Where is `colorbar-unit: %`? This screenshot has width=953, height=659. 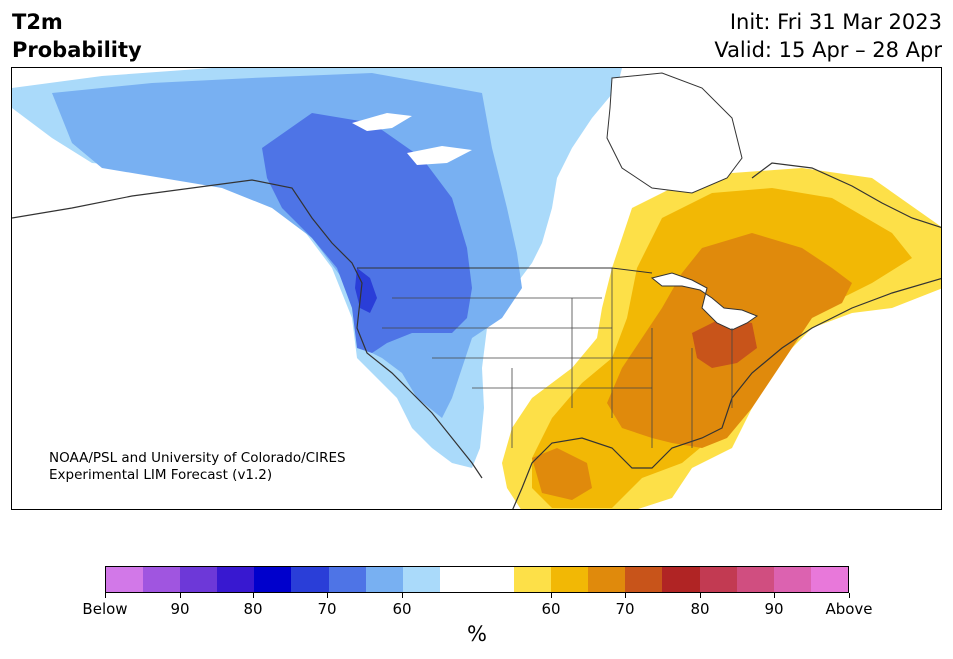
colorbar-unit: % is located at coordinates (477, 634).